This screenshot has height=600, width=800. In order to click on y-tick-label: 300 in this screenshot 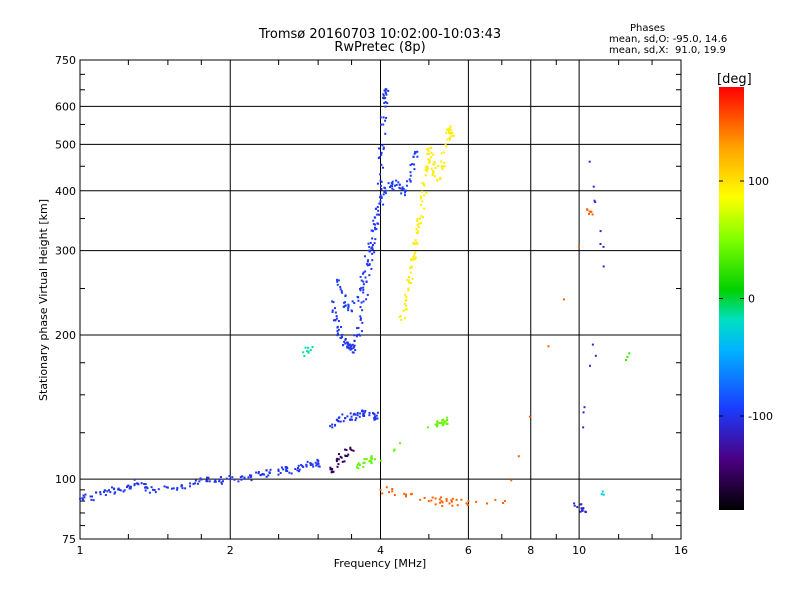, I will do `click(65, 251)`.